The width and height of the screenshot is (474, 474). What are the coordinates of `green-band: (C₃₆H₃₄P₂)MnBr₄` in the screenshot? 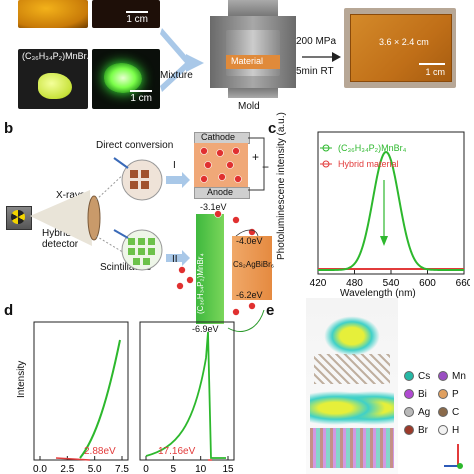 It's located at (210, 269).